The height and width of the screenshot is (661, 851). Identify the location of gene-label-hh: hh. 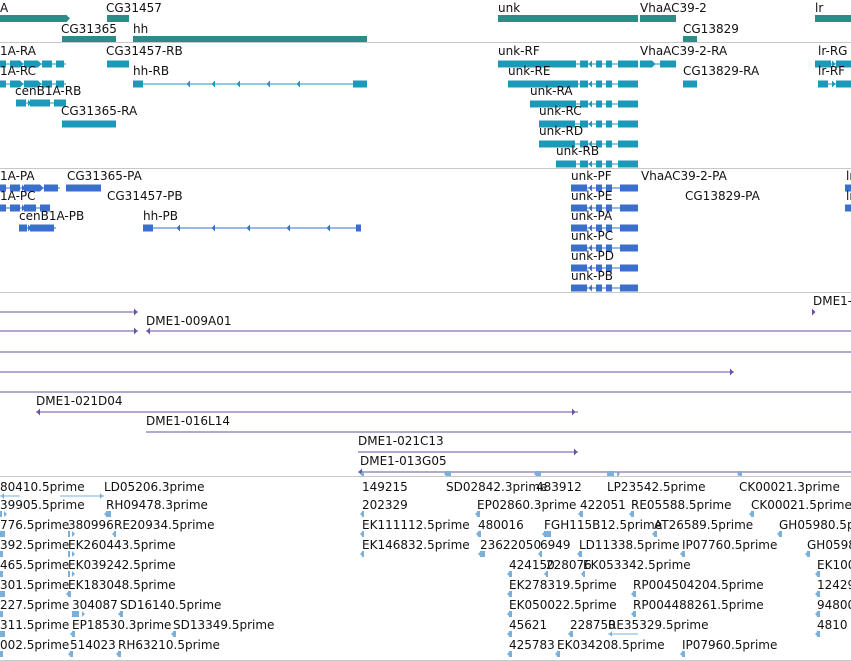
(141, 29).